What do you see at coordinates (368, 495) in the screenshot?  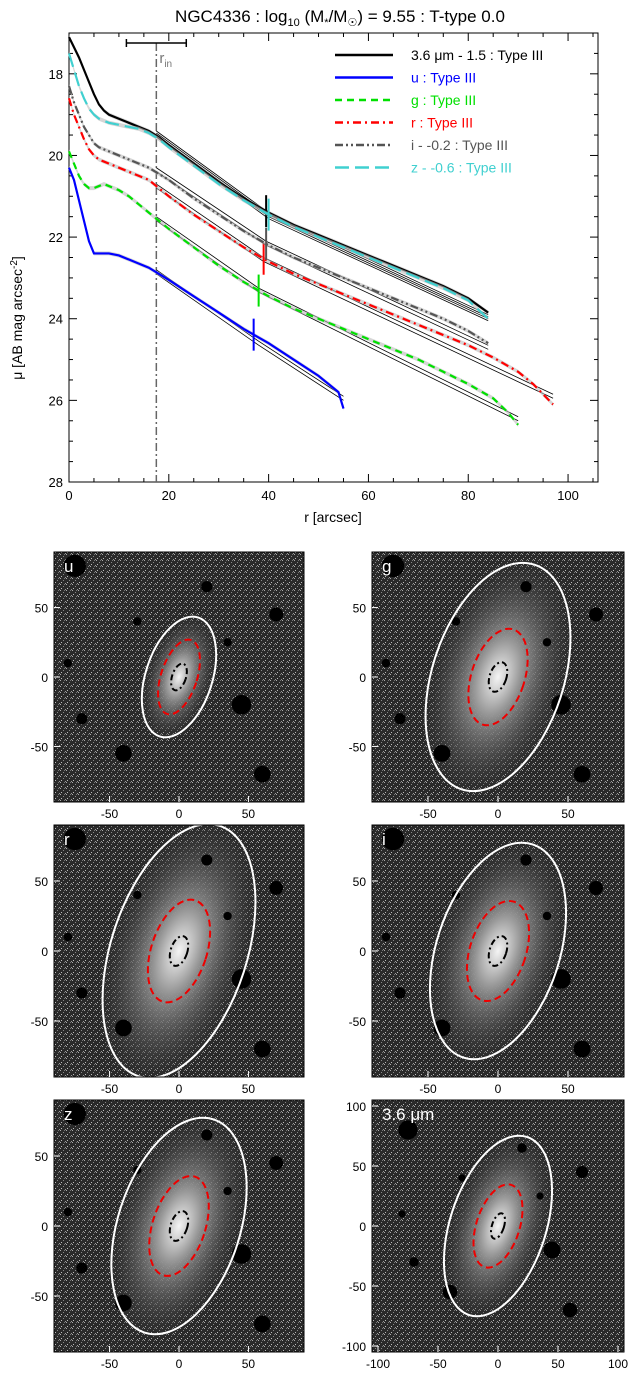 I see `x-tick-label: 60` at bounding box center [368, 495].